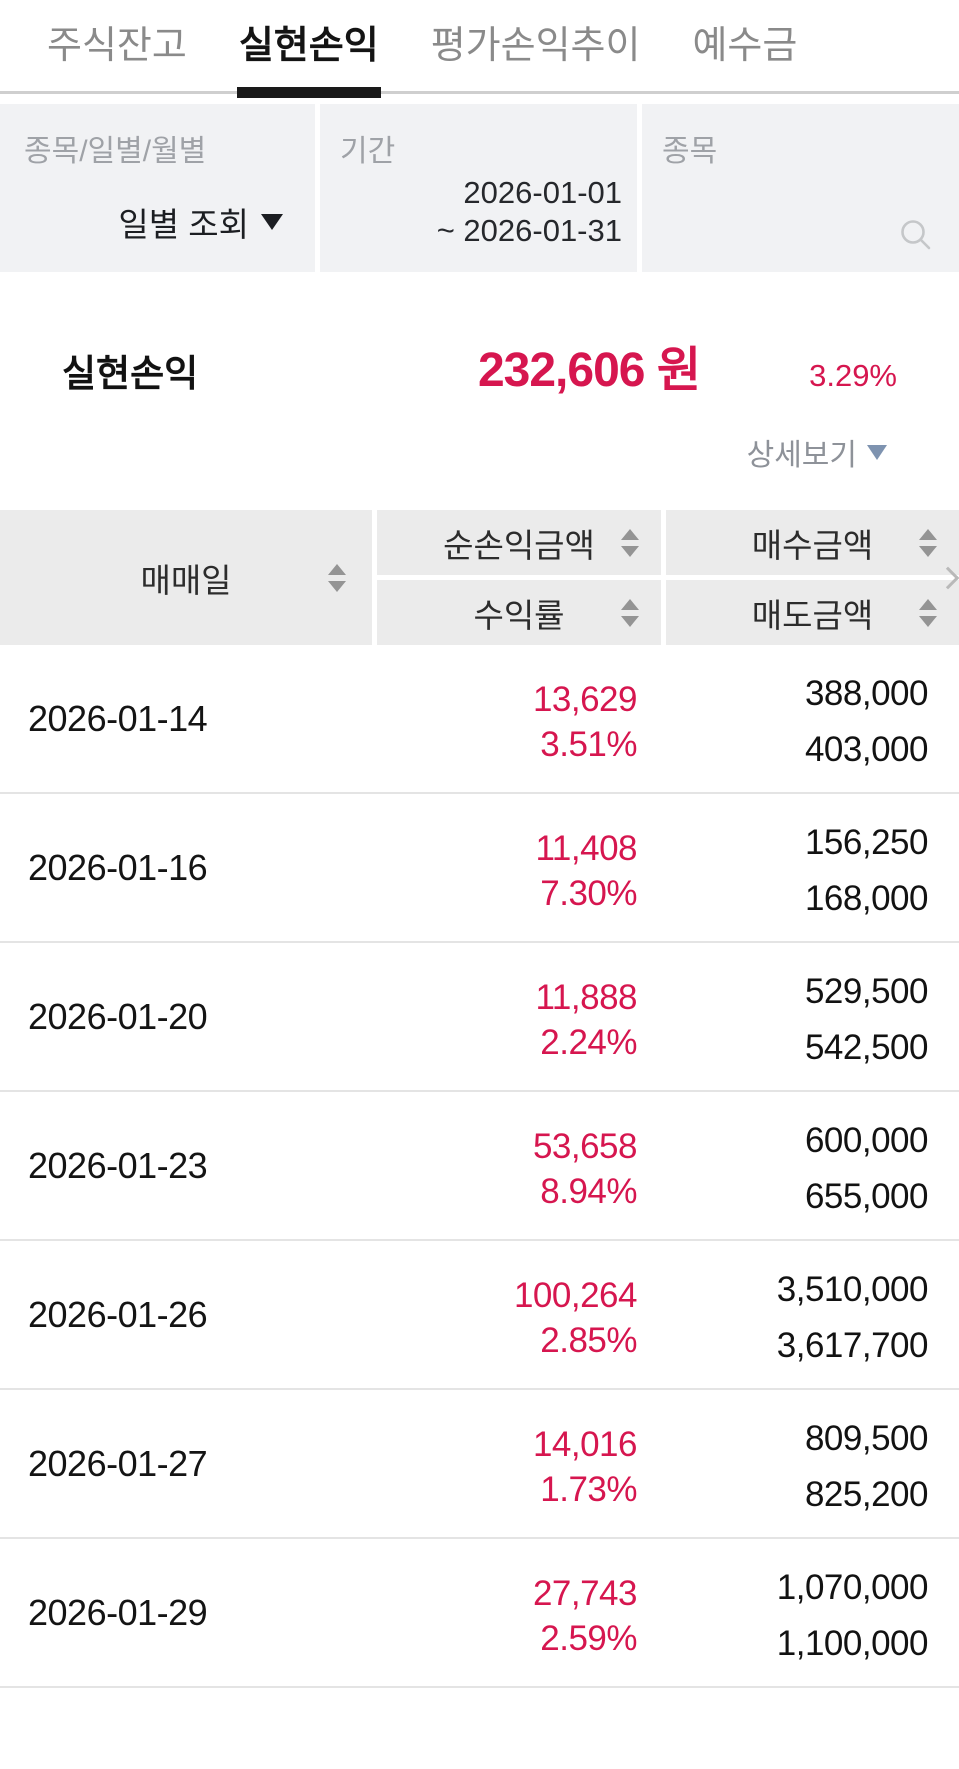  What do you see at coordinates (130, 373) in the screenshot?
I see `summary-label: 실현손익` at bounding box center [130, 373].